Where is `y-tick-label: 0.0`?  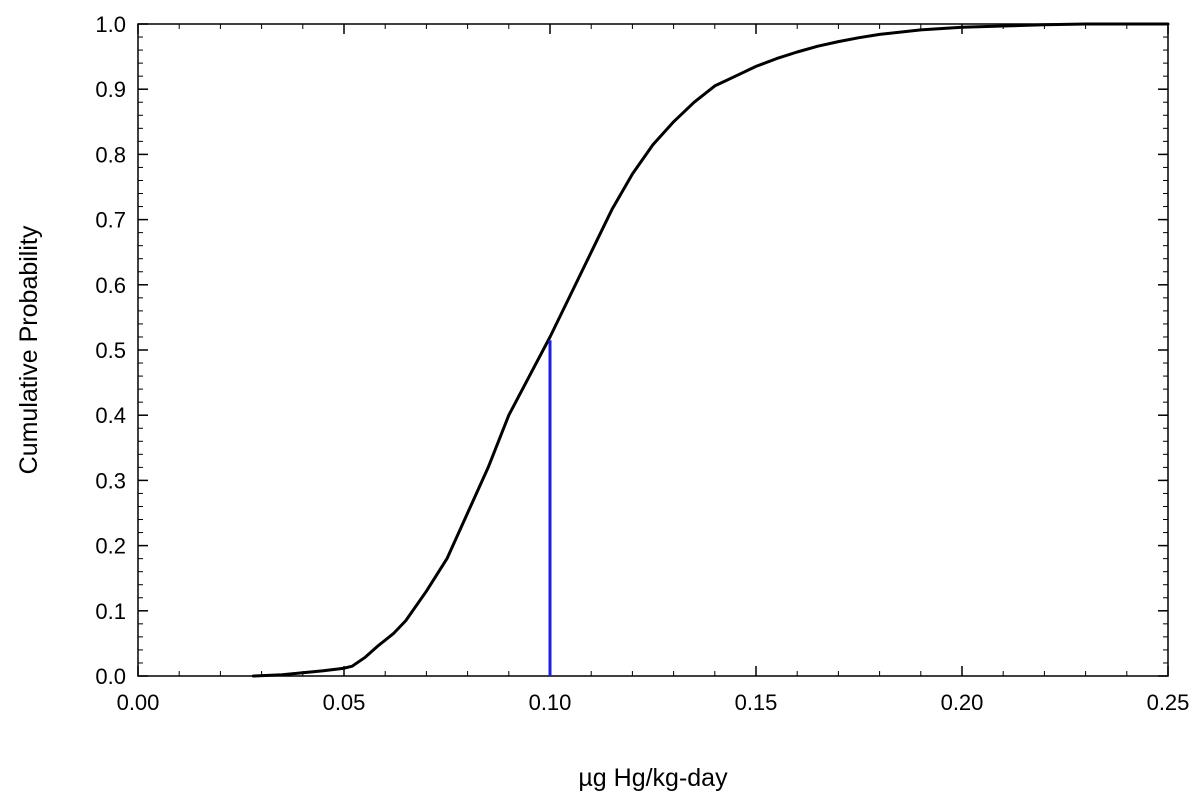 y-tick-label: 0.0 is located at coordinates (110, 676).